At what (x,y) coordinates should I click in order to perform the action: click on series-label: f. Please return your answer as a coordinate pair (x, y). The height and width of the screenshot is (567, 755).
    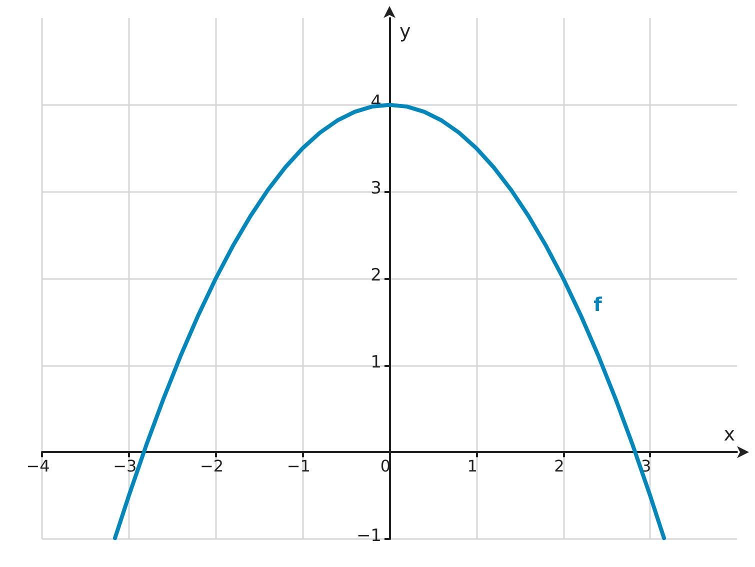
    Looking at the image, I should click on (598, 305).